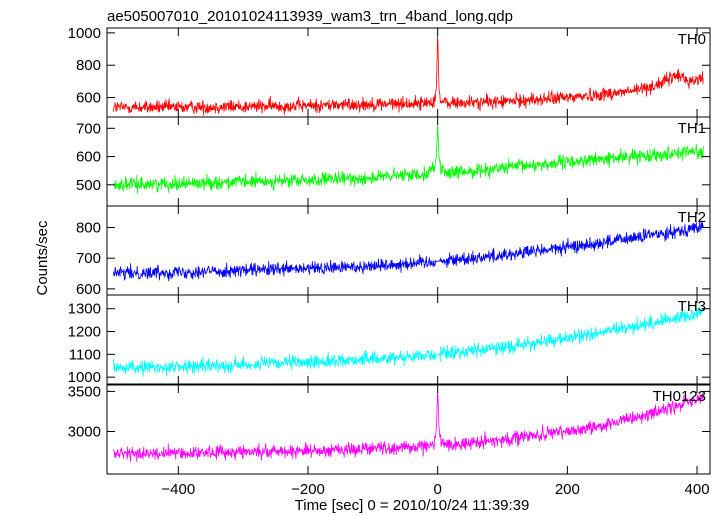  I want to click on y-tick-label: 3500, so click(84, 391).